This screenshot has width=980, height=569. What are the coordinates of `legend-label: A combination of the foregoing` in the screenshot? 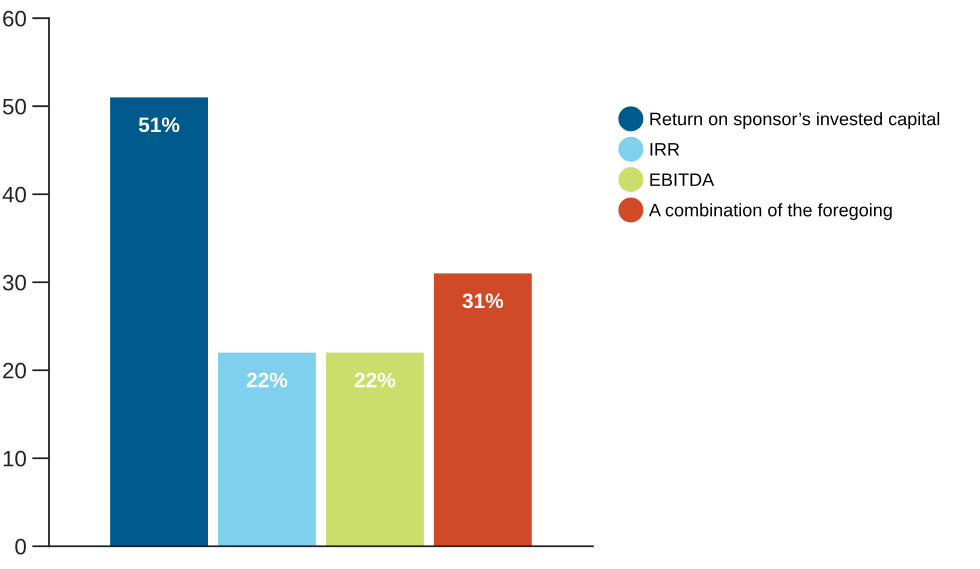 It's located at (770, 211).